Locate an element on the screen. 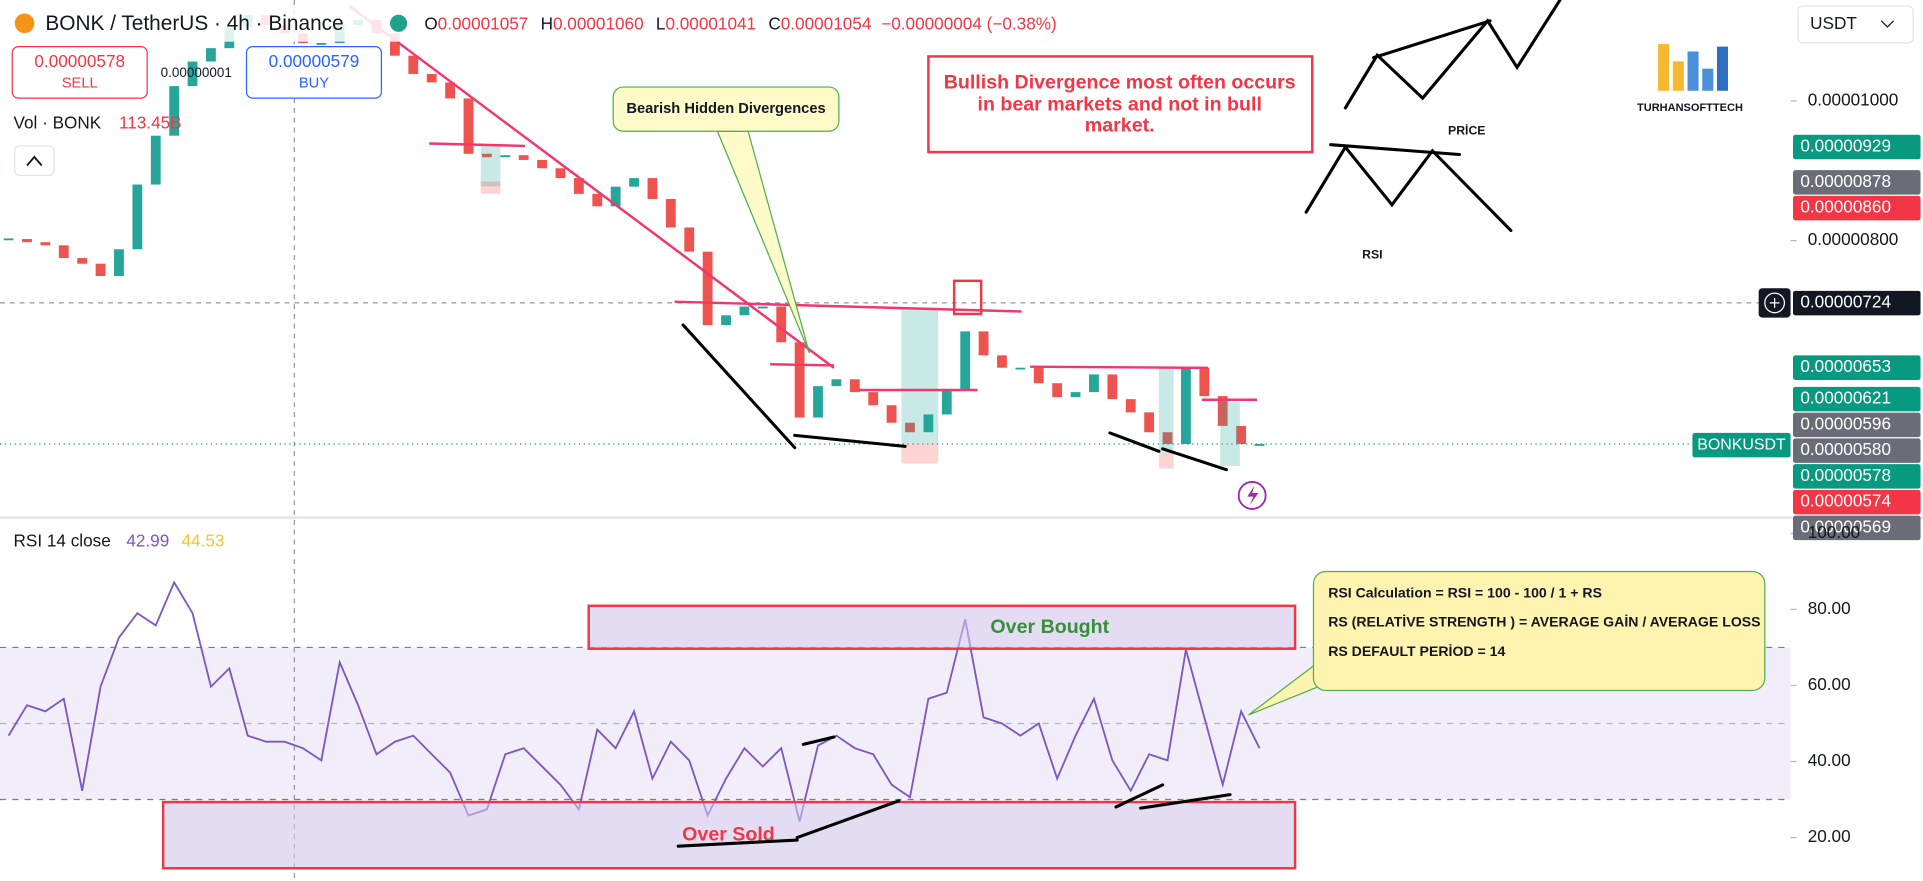 The width and height of the screenshot is (1923, 881). callout-text: Bearish Hidden Divergences is located at coordinates (725, 109).